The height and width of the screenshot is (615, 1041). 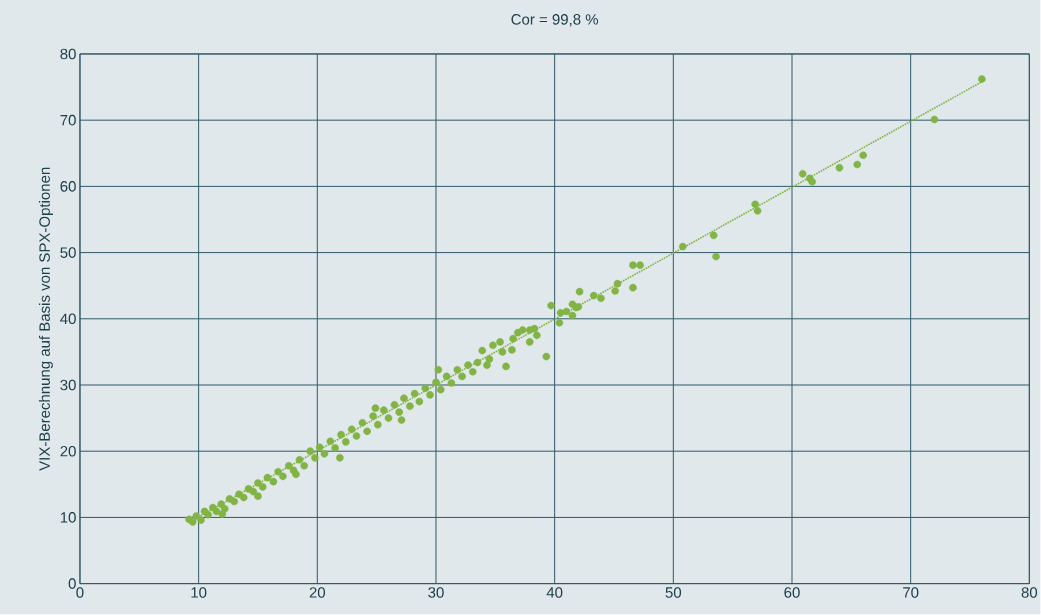 What do you see at coordinates (68, 186) in the screenshot?
I see `y-tick-label: 60` at bounding box center [68, 186].